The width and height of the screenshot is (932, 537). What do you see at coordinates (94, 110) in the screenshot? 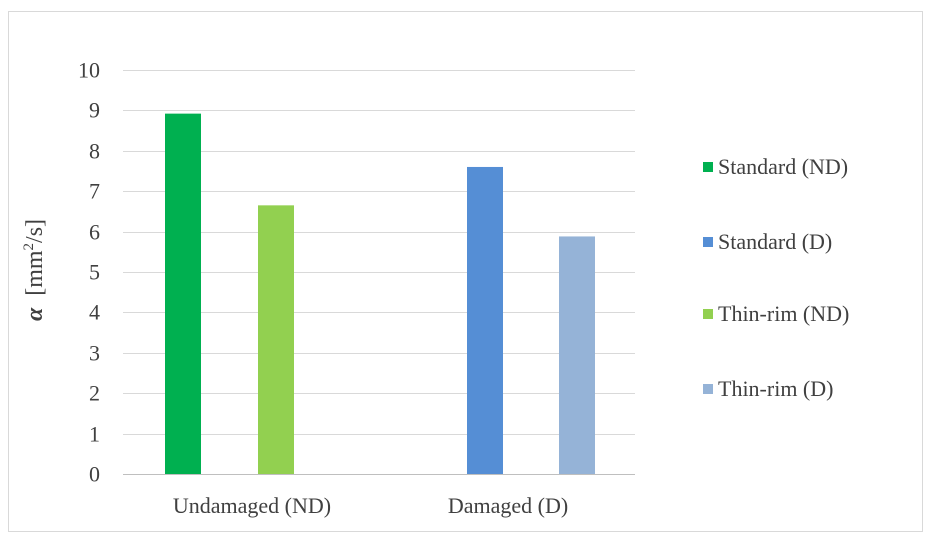
I see `y-tick-label: 9` at bounding box center [94, 110].